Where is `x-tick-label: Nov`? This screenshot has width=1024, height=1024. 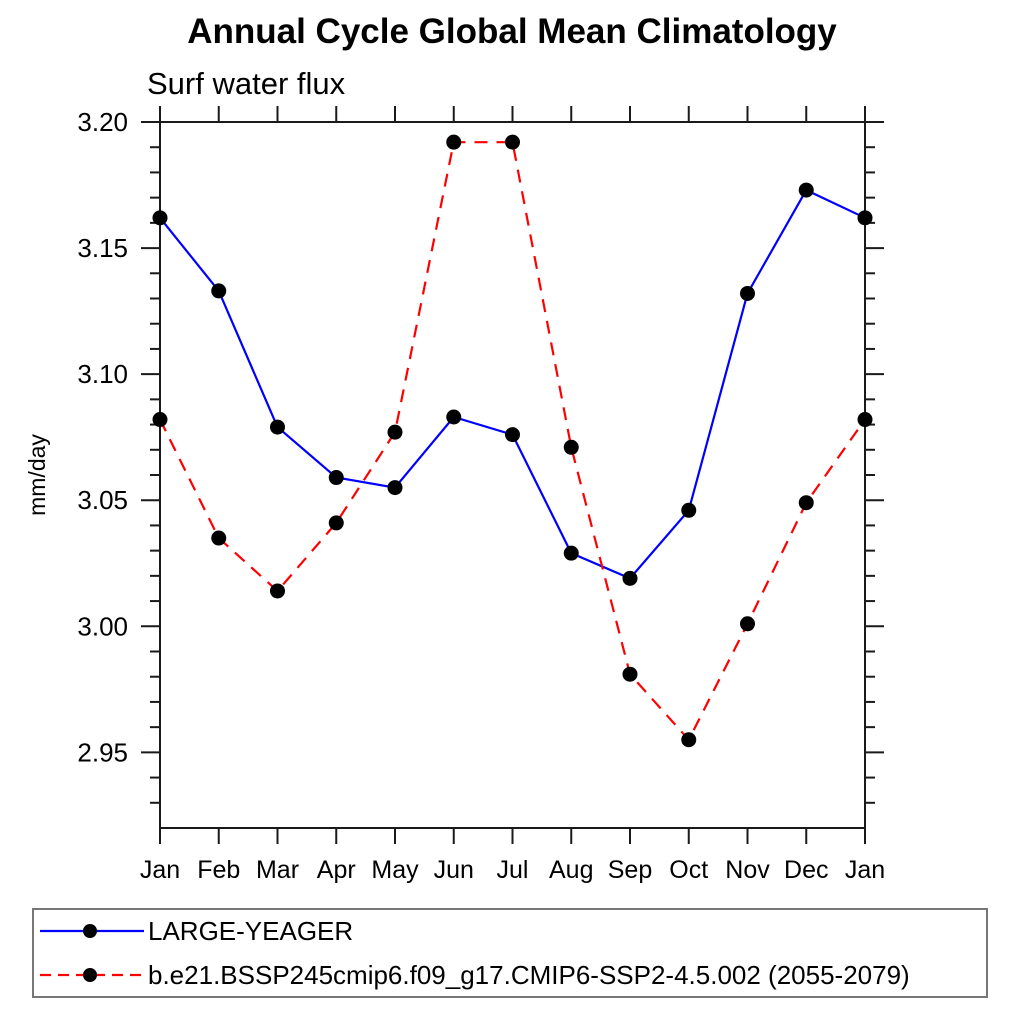 x-tick-label: Nov is located at coordinates (747, 870).